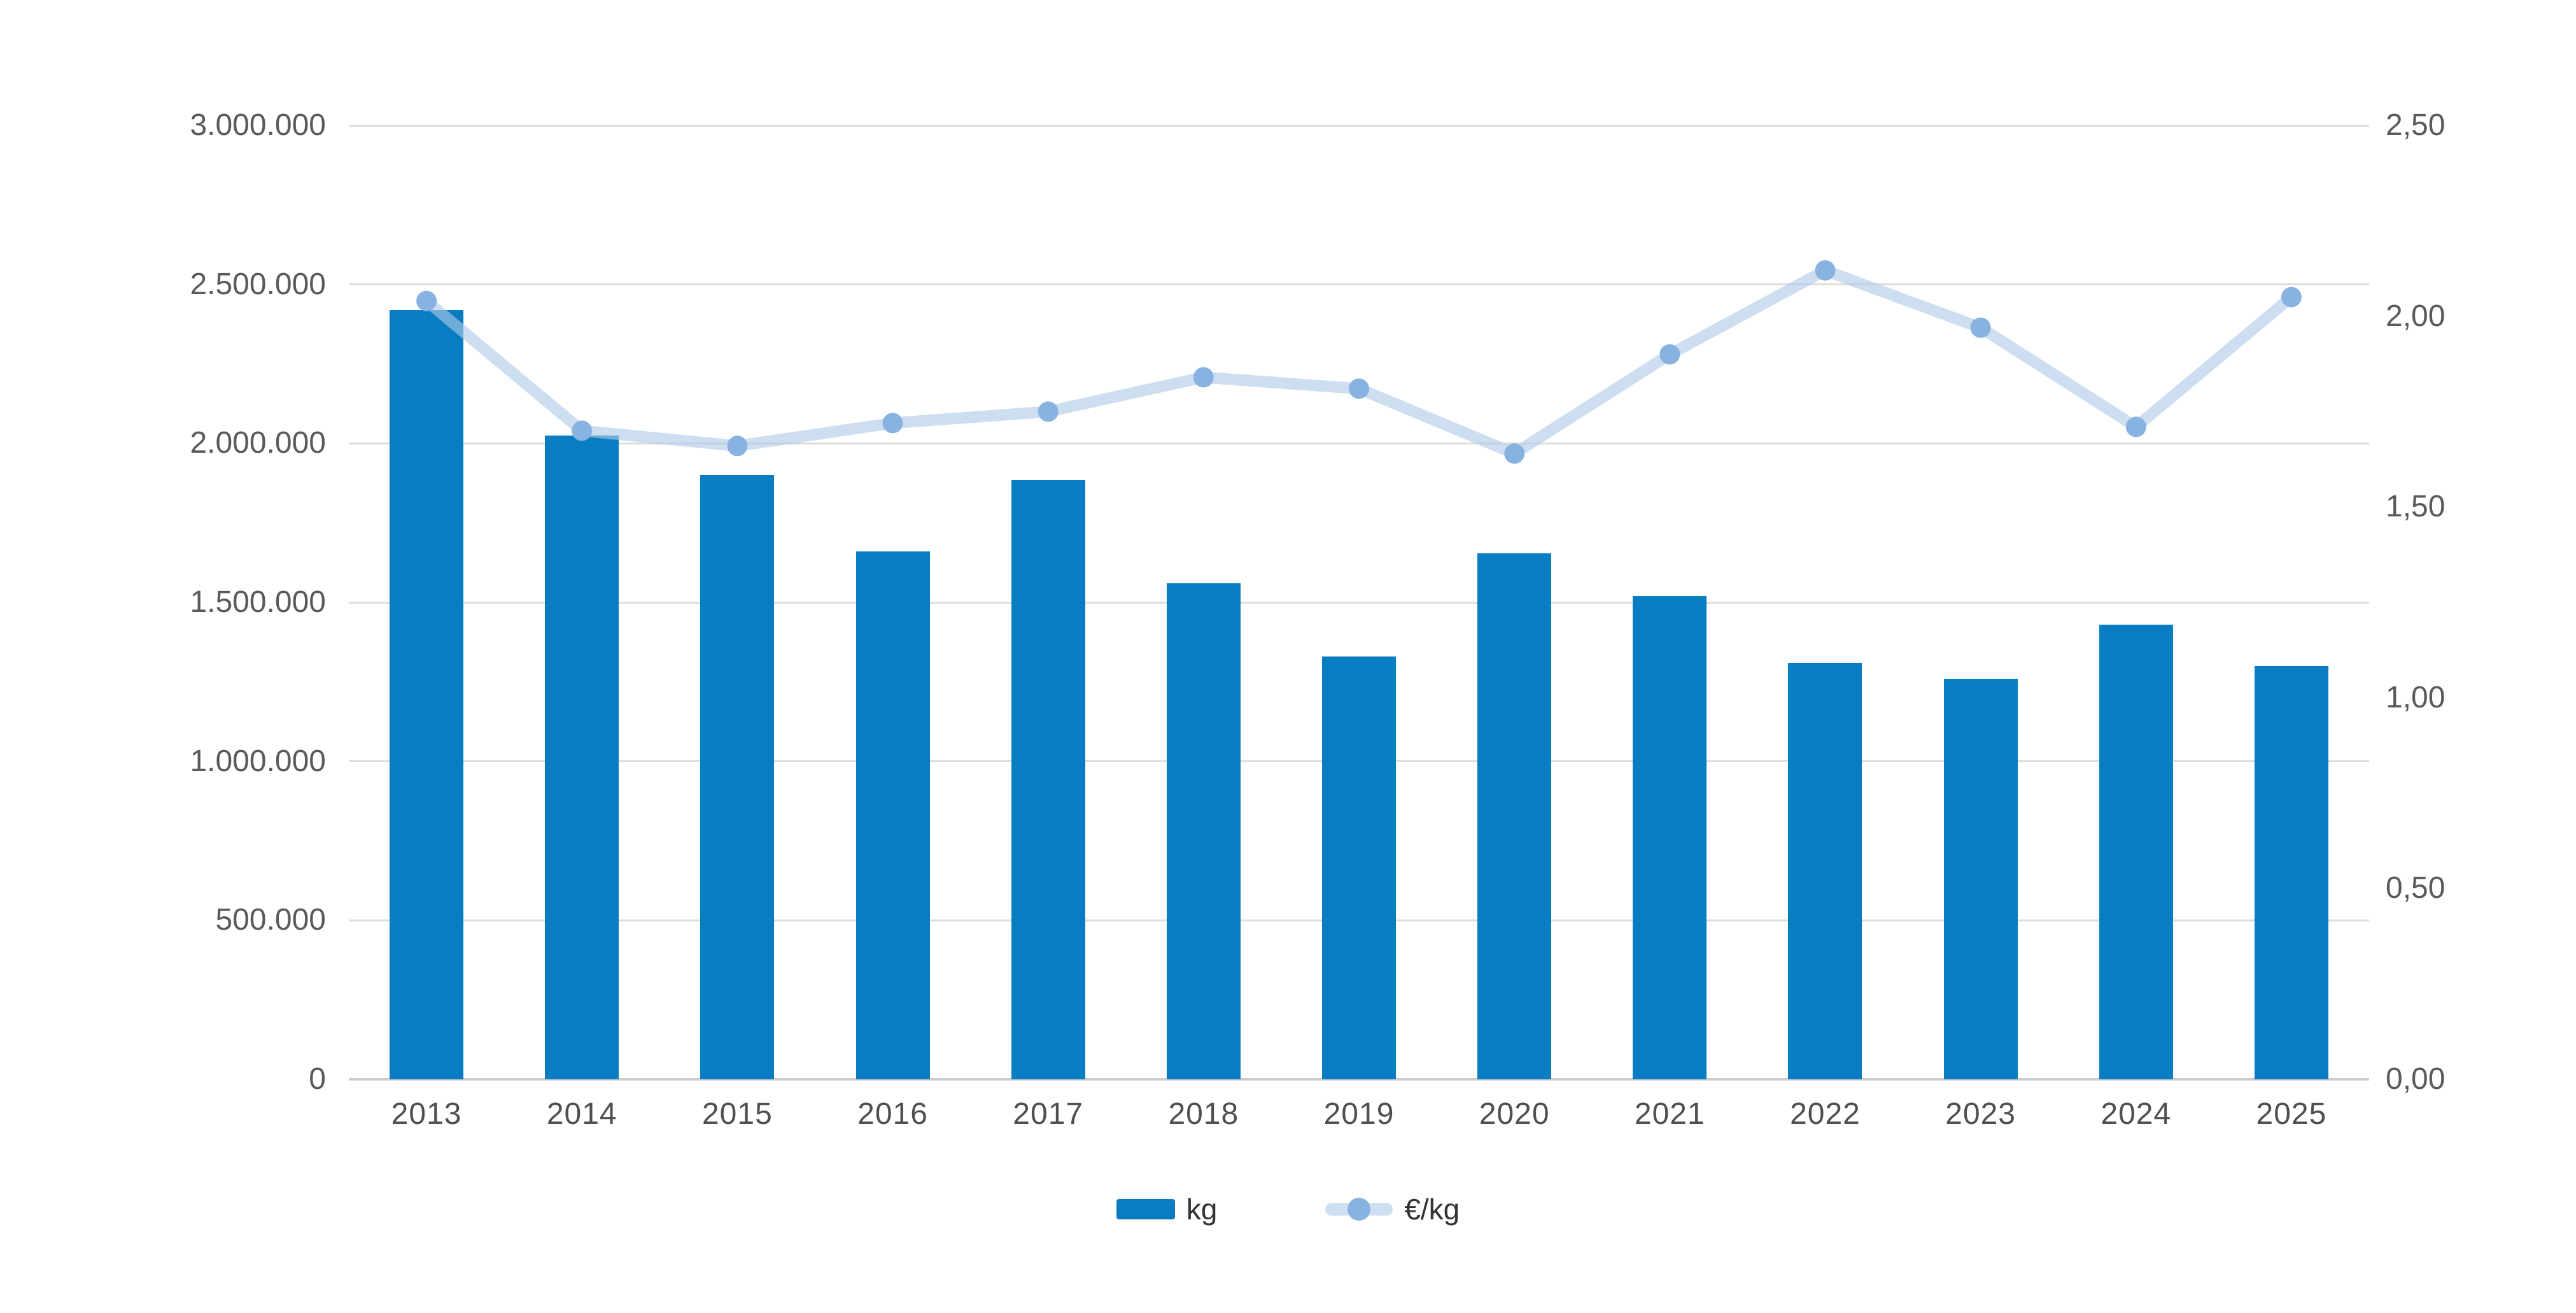 This screenshot has height=1313, width=2576. I want to click on price-dot-2021, so click(1670, 354).